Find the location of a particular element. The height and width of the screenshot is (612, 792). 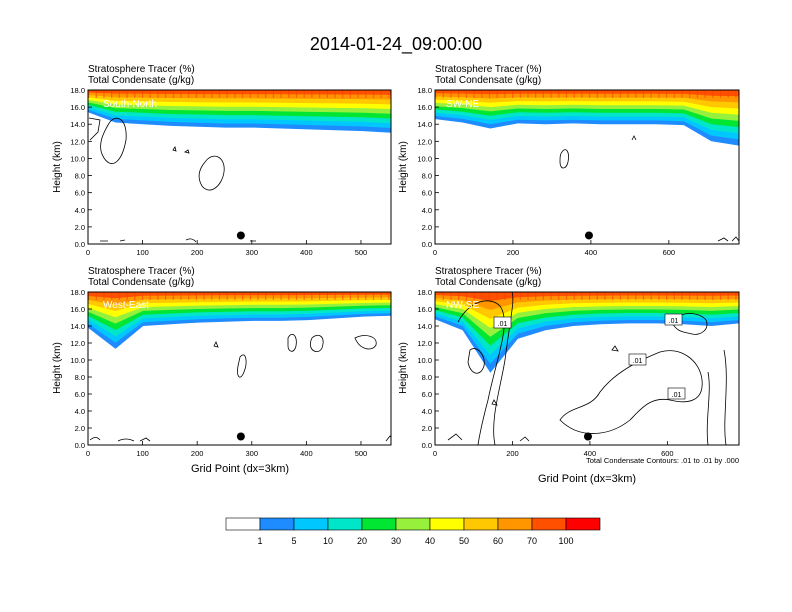

y-tick-label: 14.0 is located at coordinates (424, 124).